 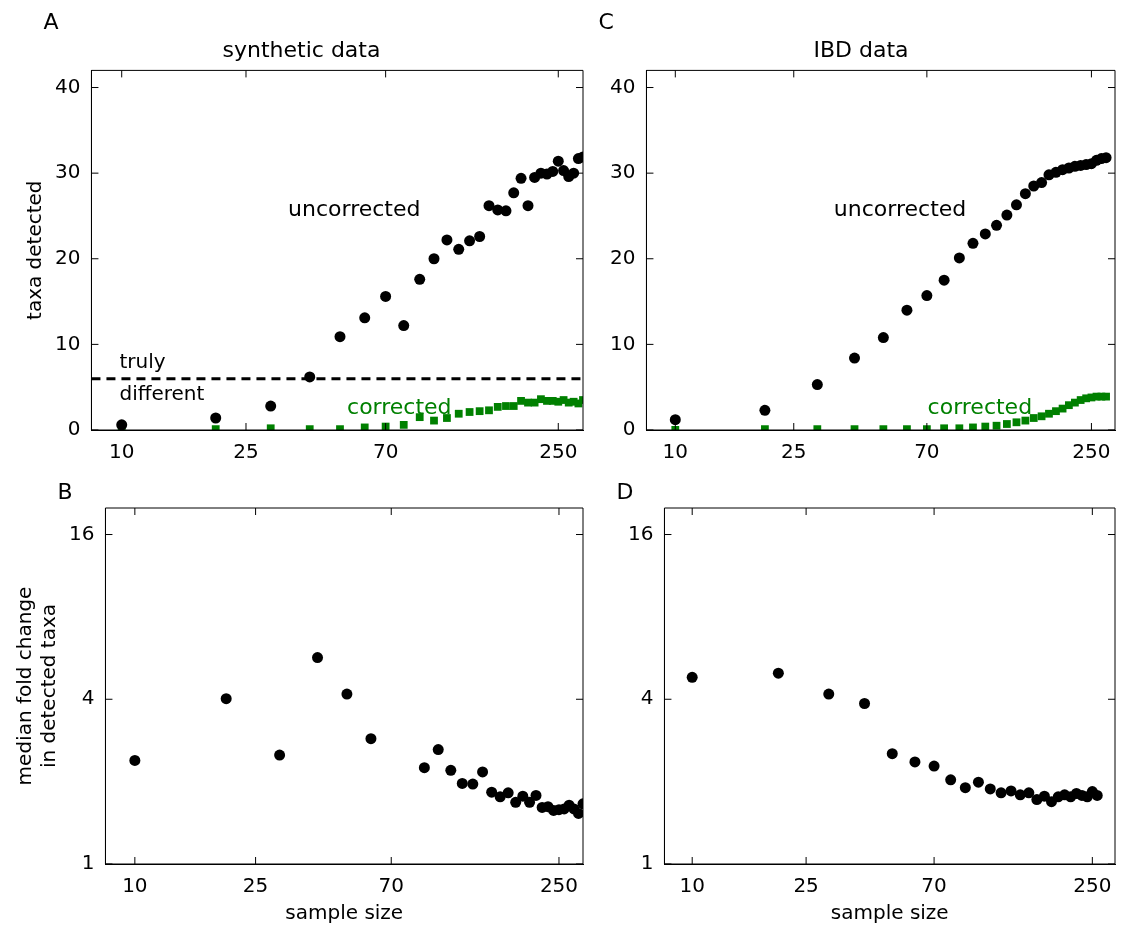 I want to click on text: A, so click(x=51, y=21).